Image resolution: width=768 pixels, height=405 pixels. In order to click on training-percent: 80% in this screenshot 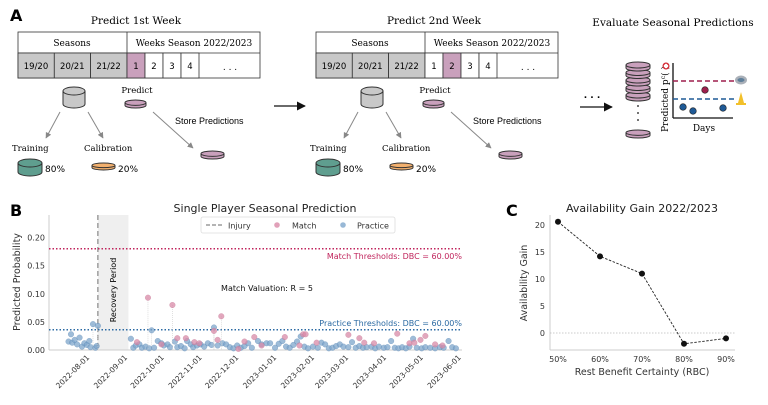, I will do `click(353, 170)`.